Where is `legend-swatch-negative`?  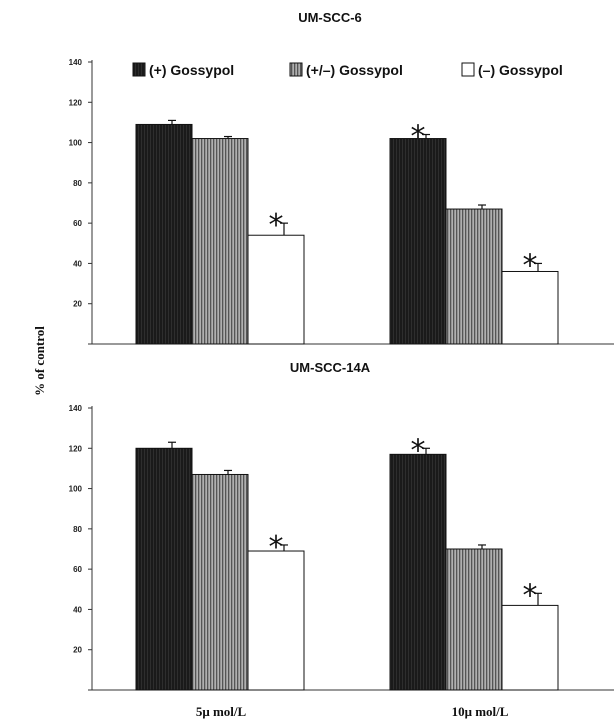 legend-swatch-negative is located at coordinates (468, 69).